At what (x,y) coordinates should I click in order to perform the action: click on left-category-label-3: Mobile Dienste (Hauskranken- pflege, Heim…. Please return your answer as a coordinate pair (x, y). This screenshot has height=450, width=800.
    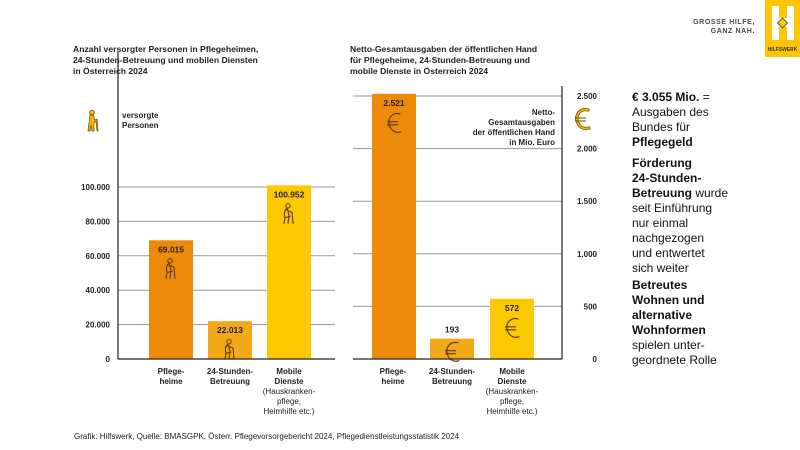
    Looking at the image, I should click on (289, 391).